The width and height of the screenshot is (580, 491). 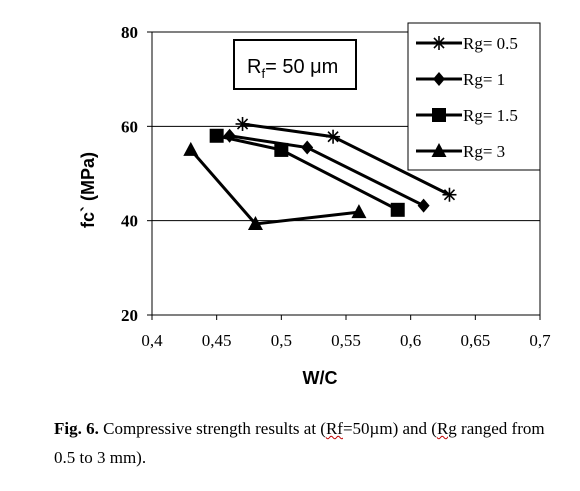 I want to click on x-tick-label: 0,65, so click(x=475, y=340).